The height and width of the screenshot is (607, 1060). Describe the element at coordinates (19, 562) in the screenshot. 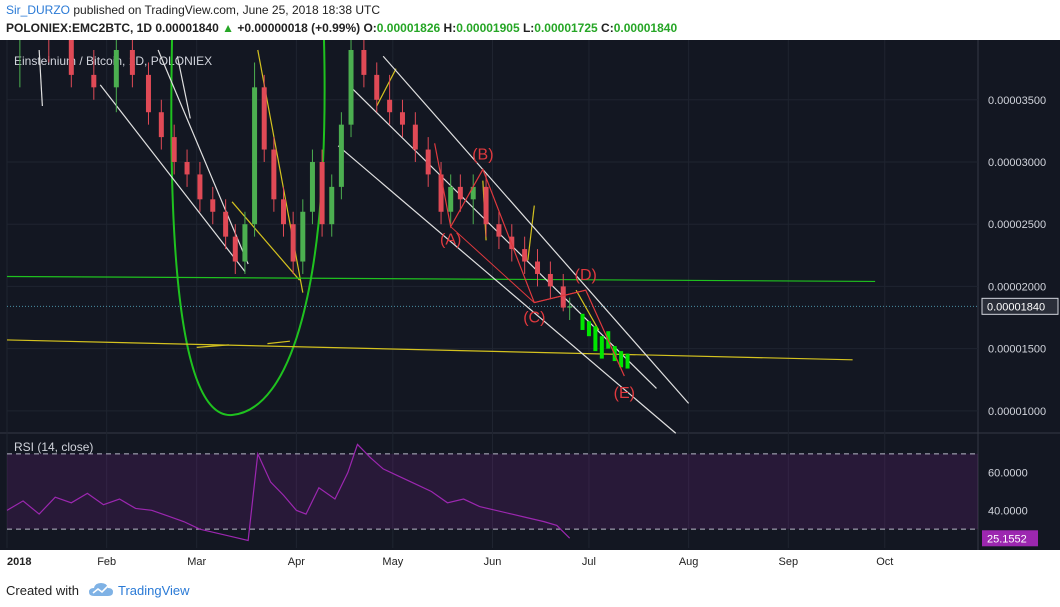

I see `time-tick-label: 2018` at that location.